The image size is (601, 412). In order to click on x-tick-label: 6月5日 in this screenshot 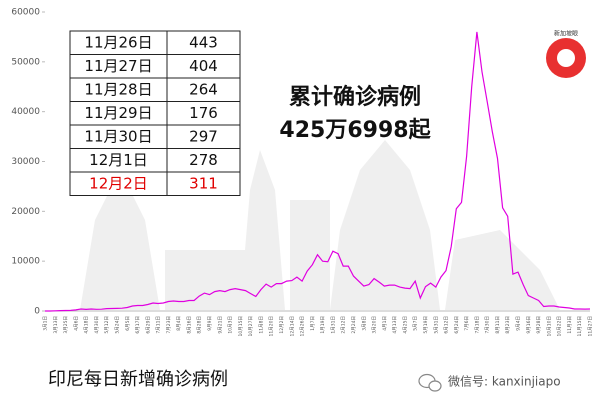, I will do `click(128, 323)`.